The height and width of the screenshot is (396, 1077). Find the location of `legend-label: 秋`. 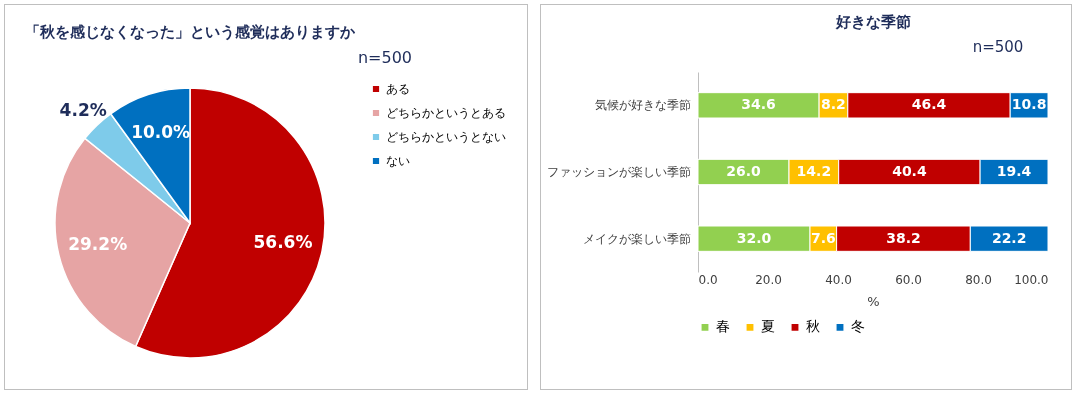

legend-label: 秋 is located at coordinates (813, 326).